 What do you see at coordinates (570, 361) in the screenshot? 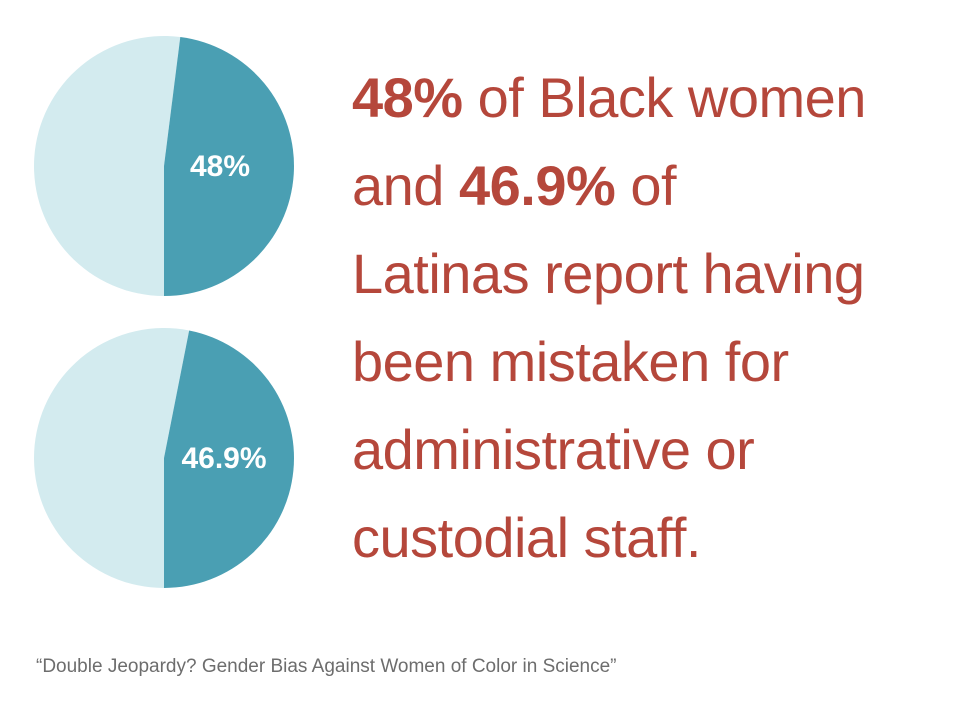
I see `headline-line-4: been mistaken for` at bounding box center [570, 361].